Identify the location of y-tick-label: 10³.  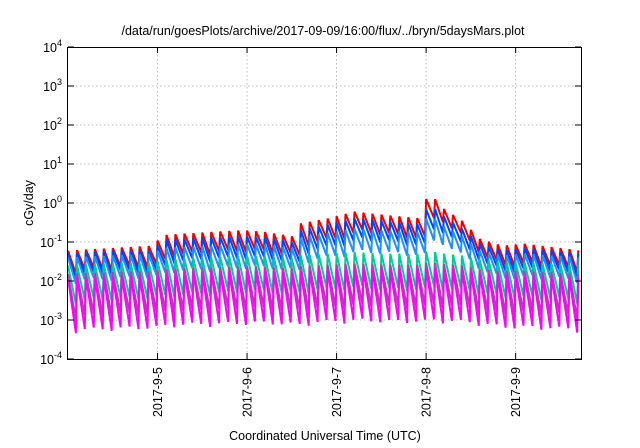
(52, 85).